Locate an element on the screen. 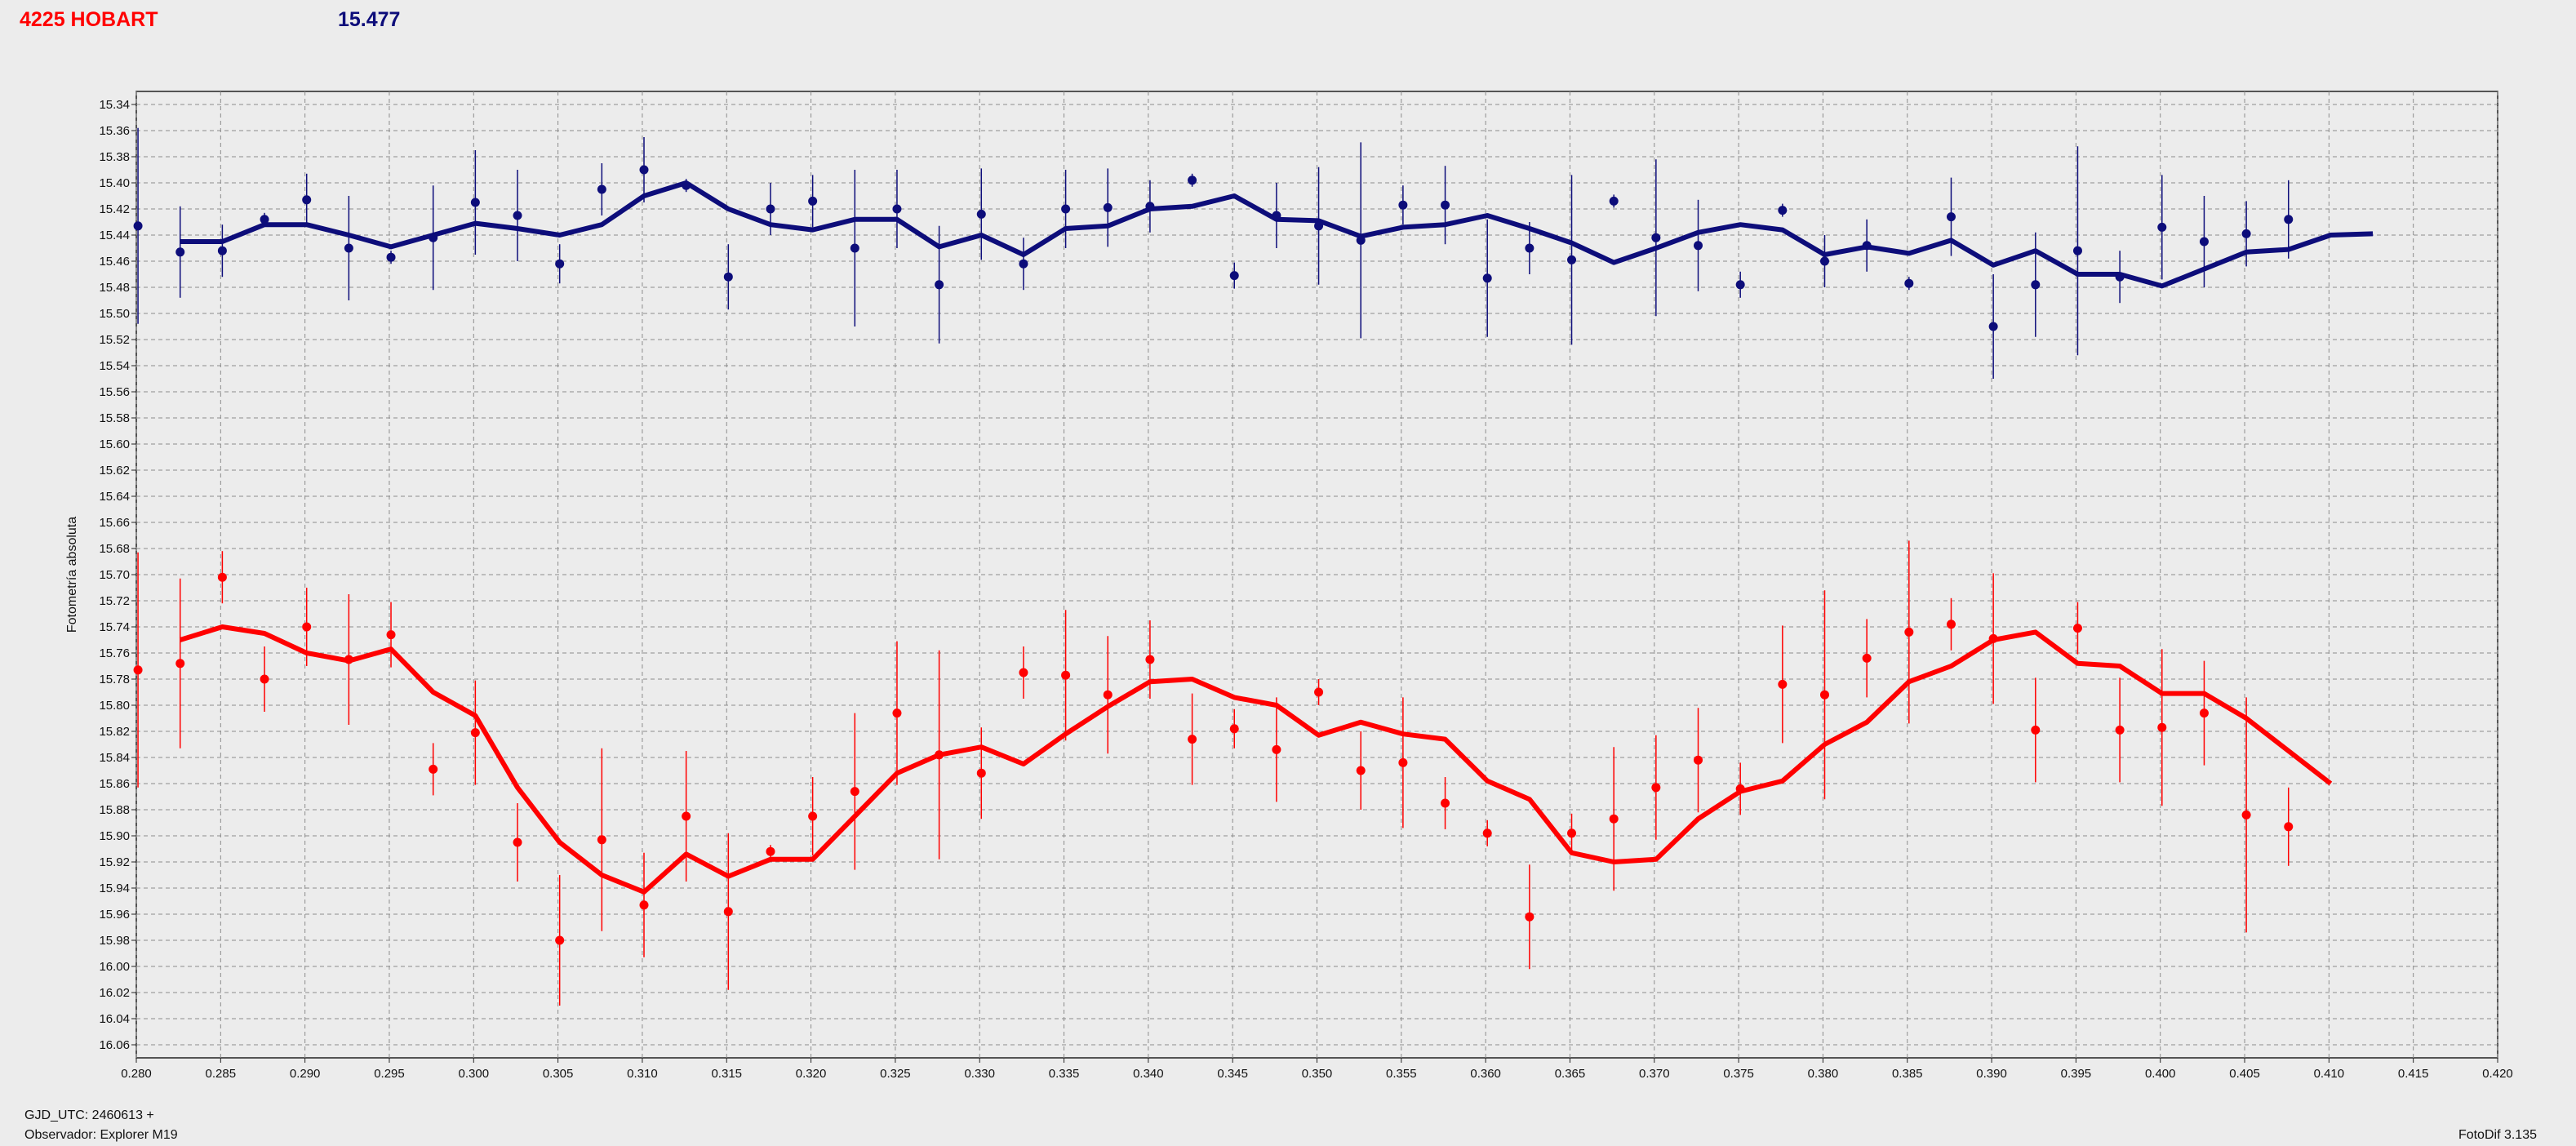 This screenshot has height=1146, width=2576. x-tick-label: 0.295 is located at coordinates (389, 1074).